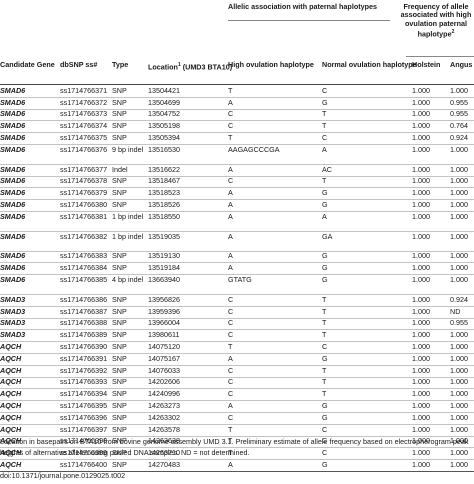 Image resolution: width=474 pixels, height=484 pixels. What do you see at coordinates (237, 194) in the screenshot?
I see `table-row: SMAD6 ss1714766379 SNP 13518523 A G 1.000 1.000` at bounding box center [237, 194].